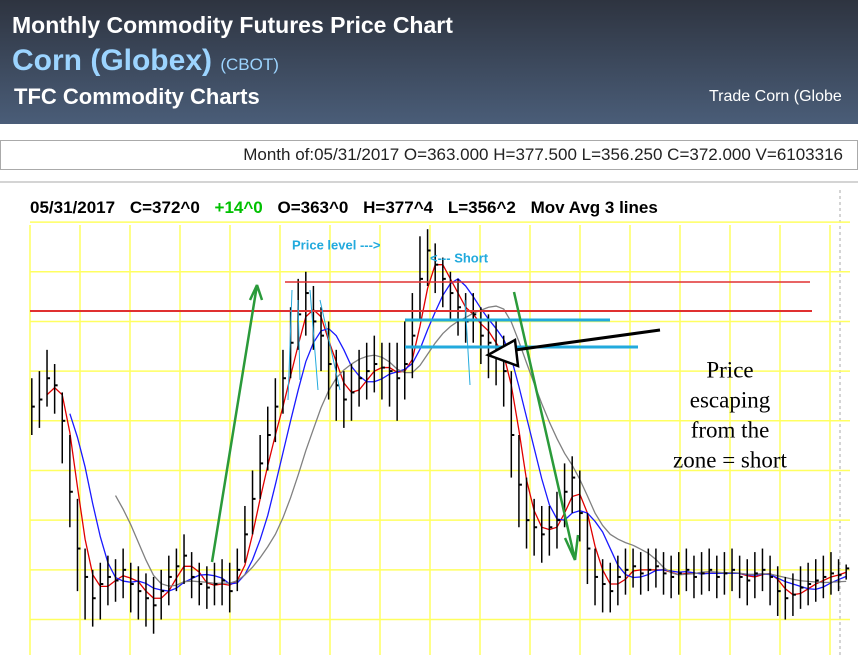  What do you see at coordinates (232, 25) in the screenshot?
I see `header-title: Monthly Commodity Futures Price Chart` at bounding box center [232, 25].